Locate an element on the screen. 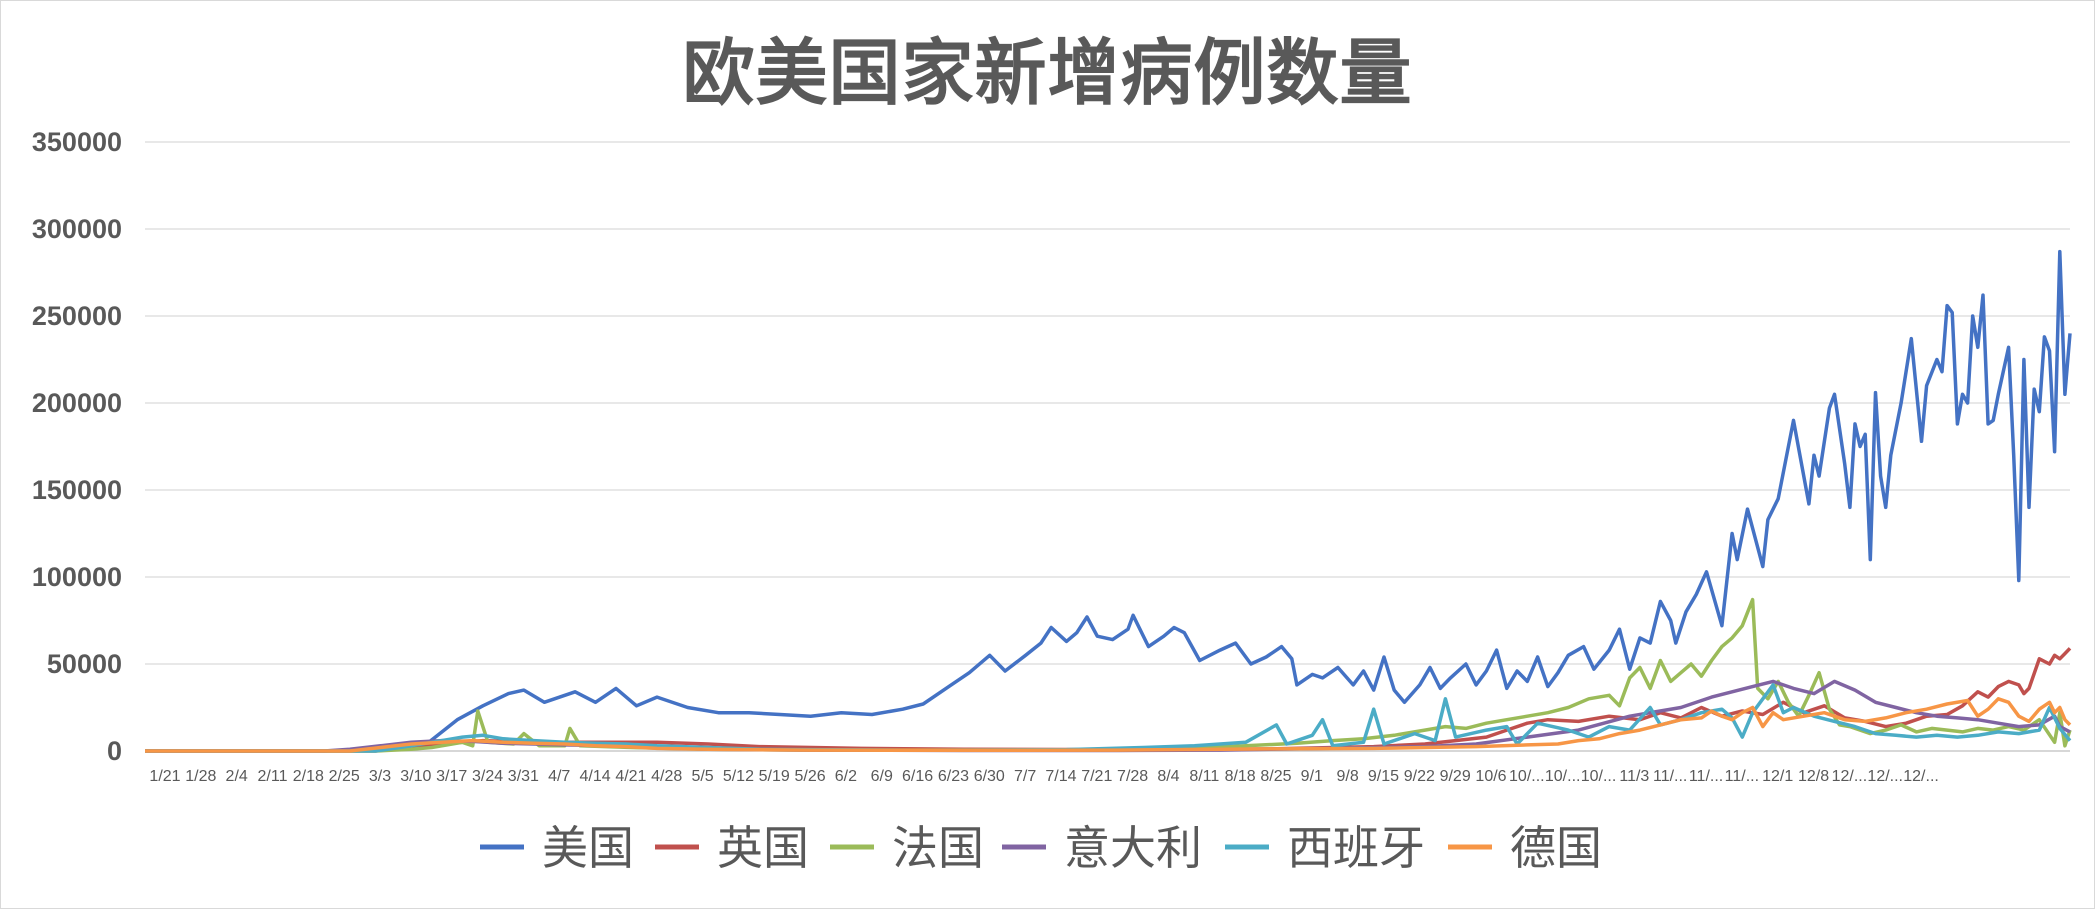 This screenshot has height=909, width=2095. legend-item: 英国 is located at coordinates (732, 848).